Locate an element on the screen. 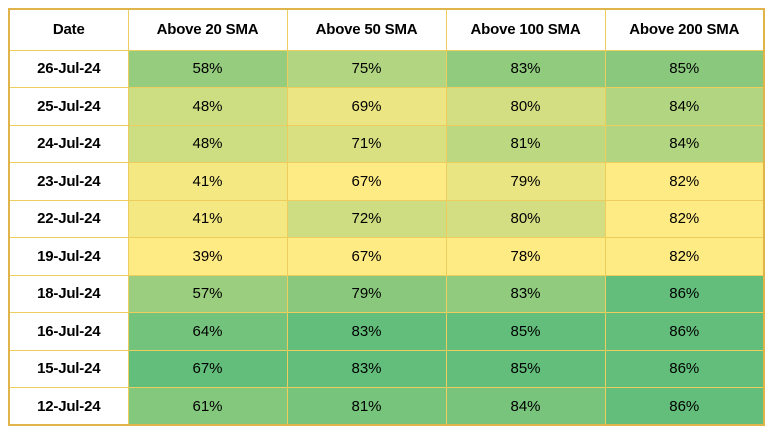 This screenshot has width=769, height=434. table-row: 15-Jul-24 67% 83% 85% 86% is located at coordinates (386, 368).